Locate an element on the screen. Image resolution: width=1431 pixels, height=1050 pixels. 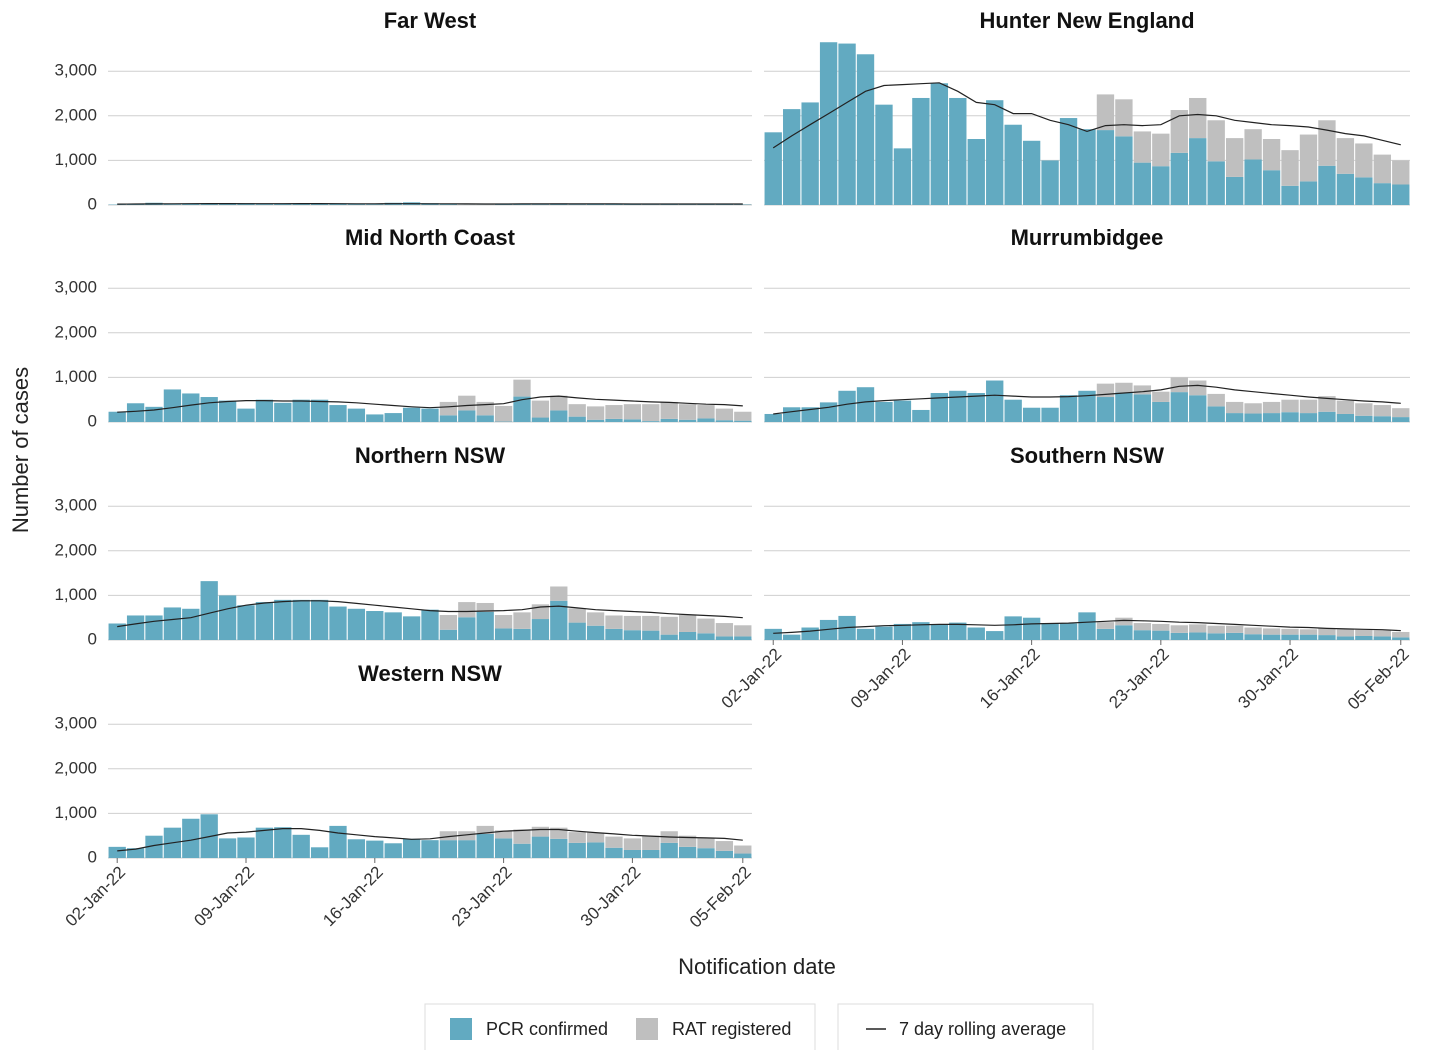
panel-title: Northern NSW is located at coordinates (430, 455).